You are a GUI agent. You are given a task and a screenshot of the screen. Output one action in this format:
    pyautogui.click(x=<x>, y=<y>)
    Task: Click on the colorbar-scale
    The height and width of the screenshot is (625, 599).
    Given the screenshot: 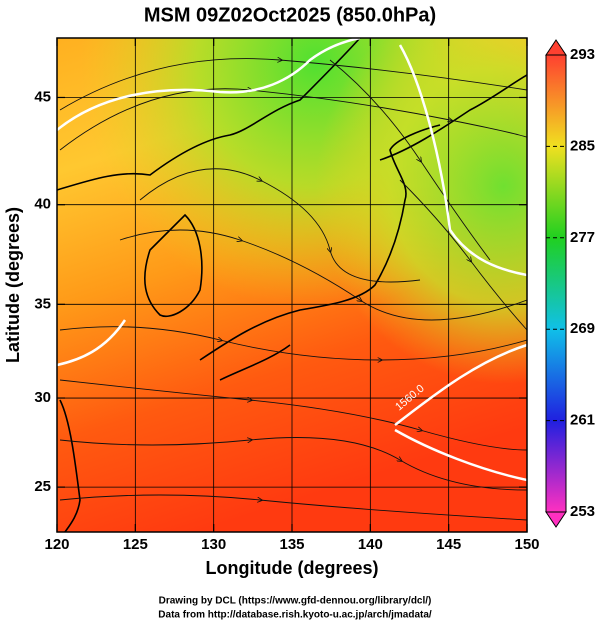 What is the action you would take?
    pyautogui.click(x=556, y=283)
    